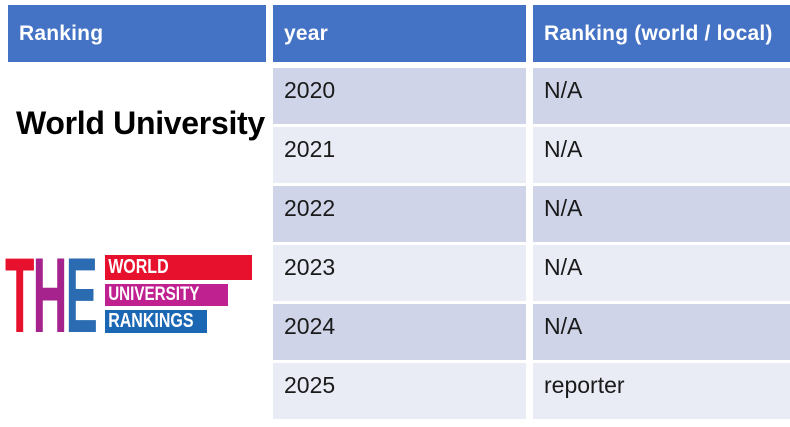 Image resolution: width=790 pixels, height=427 pixels. I want to click on the-logo-bar-rankings: RANKINGS, so click(156, 321).